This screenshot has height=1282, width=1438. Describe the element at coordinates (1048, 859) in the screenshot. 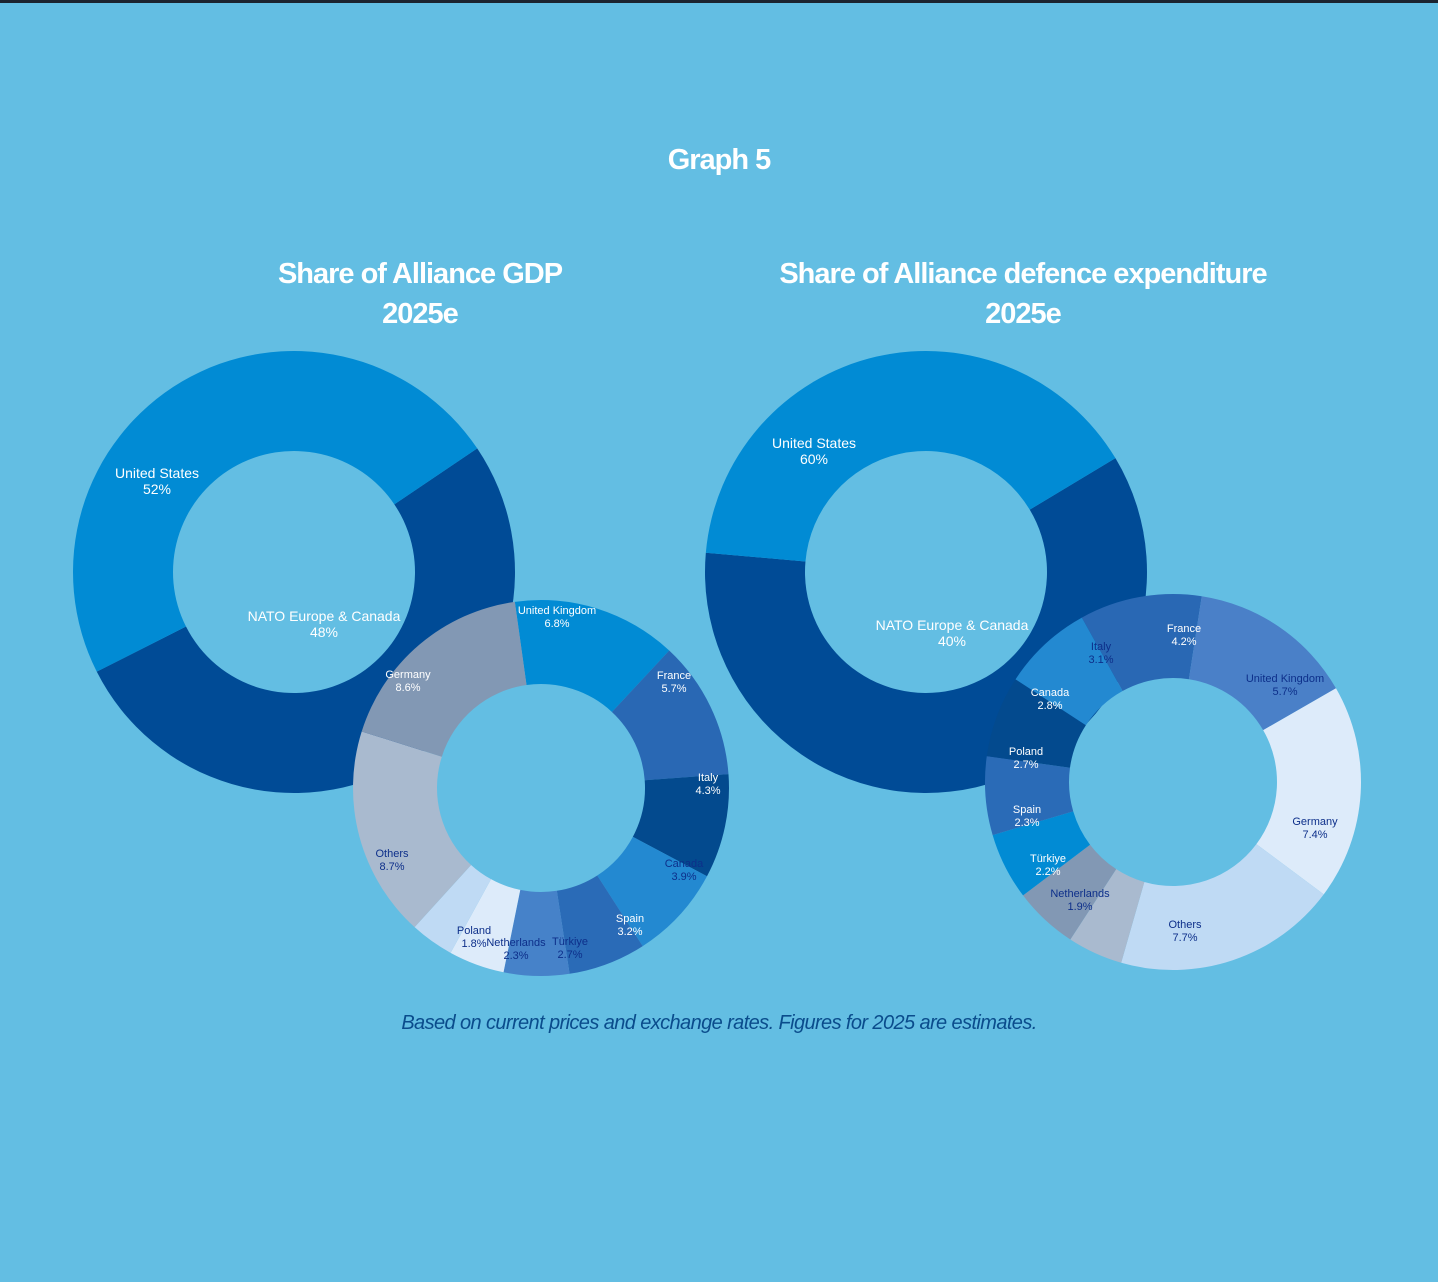

I see `def-inner-label-turkiye: Türkiye` at that location.